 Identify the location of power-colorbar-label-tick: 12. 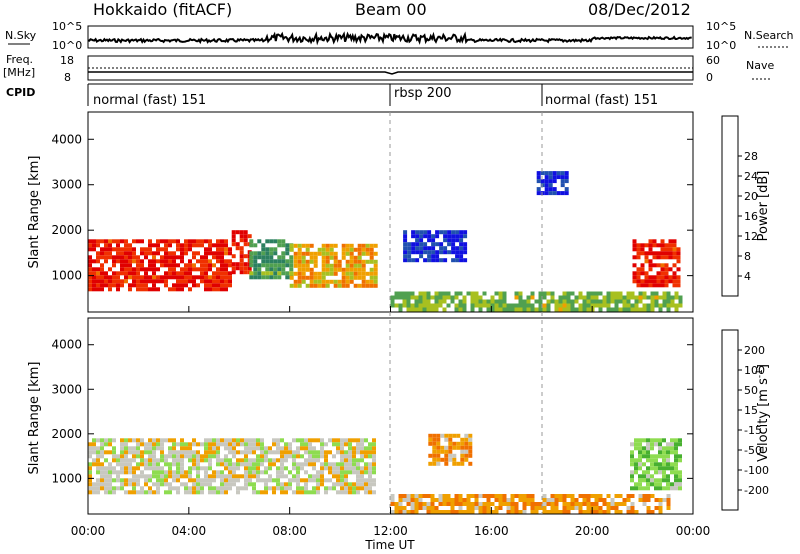
(751, 236).